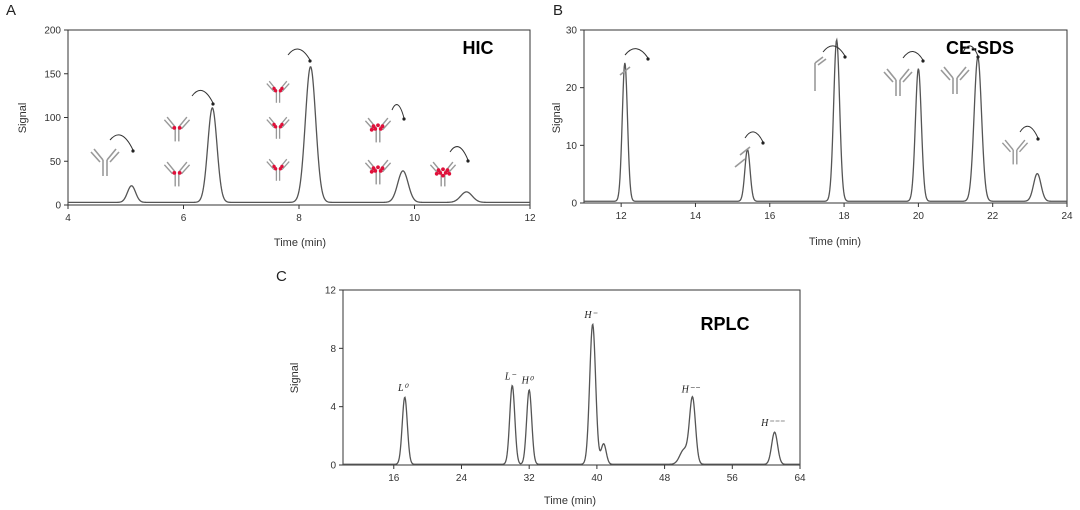 This screenshot has height=510, width=1080. I want to click on peak-label: L⁻, so click(510, 376).